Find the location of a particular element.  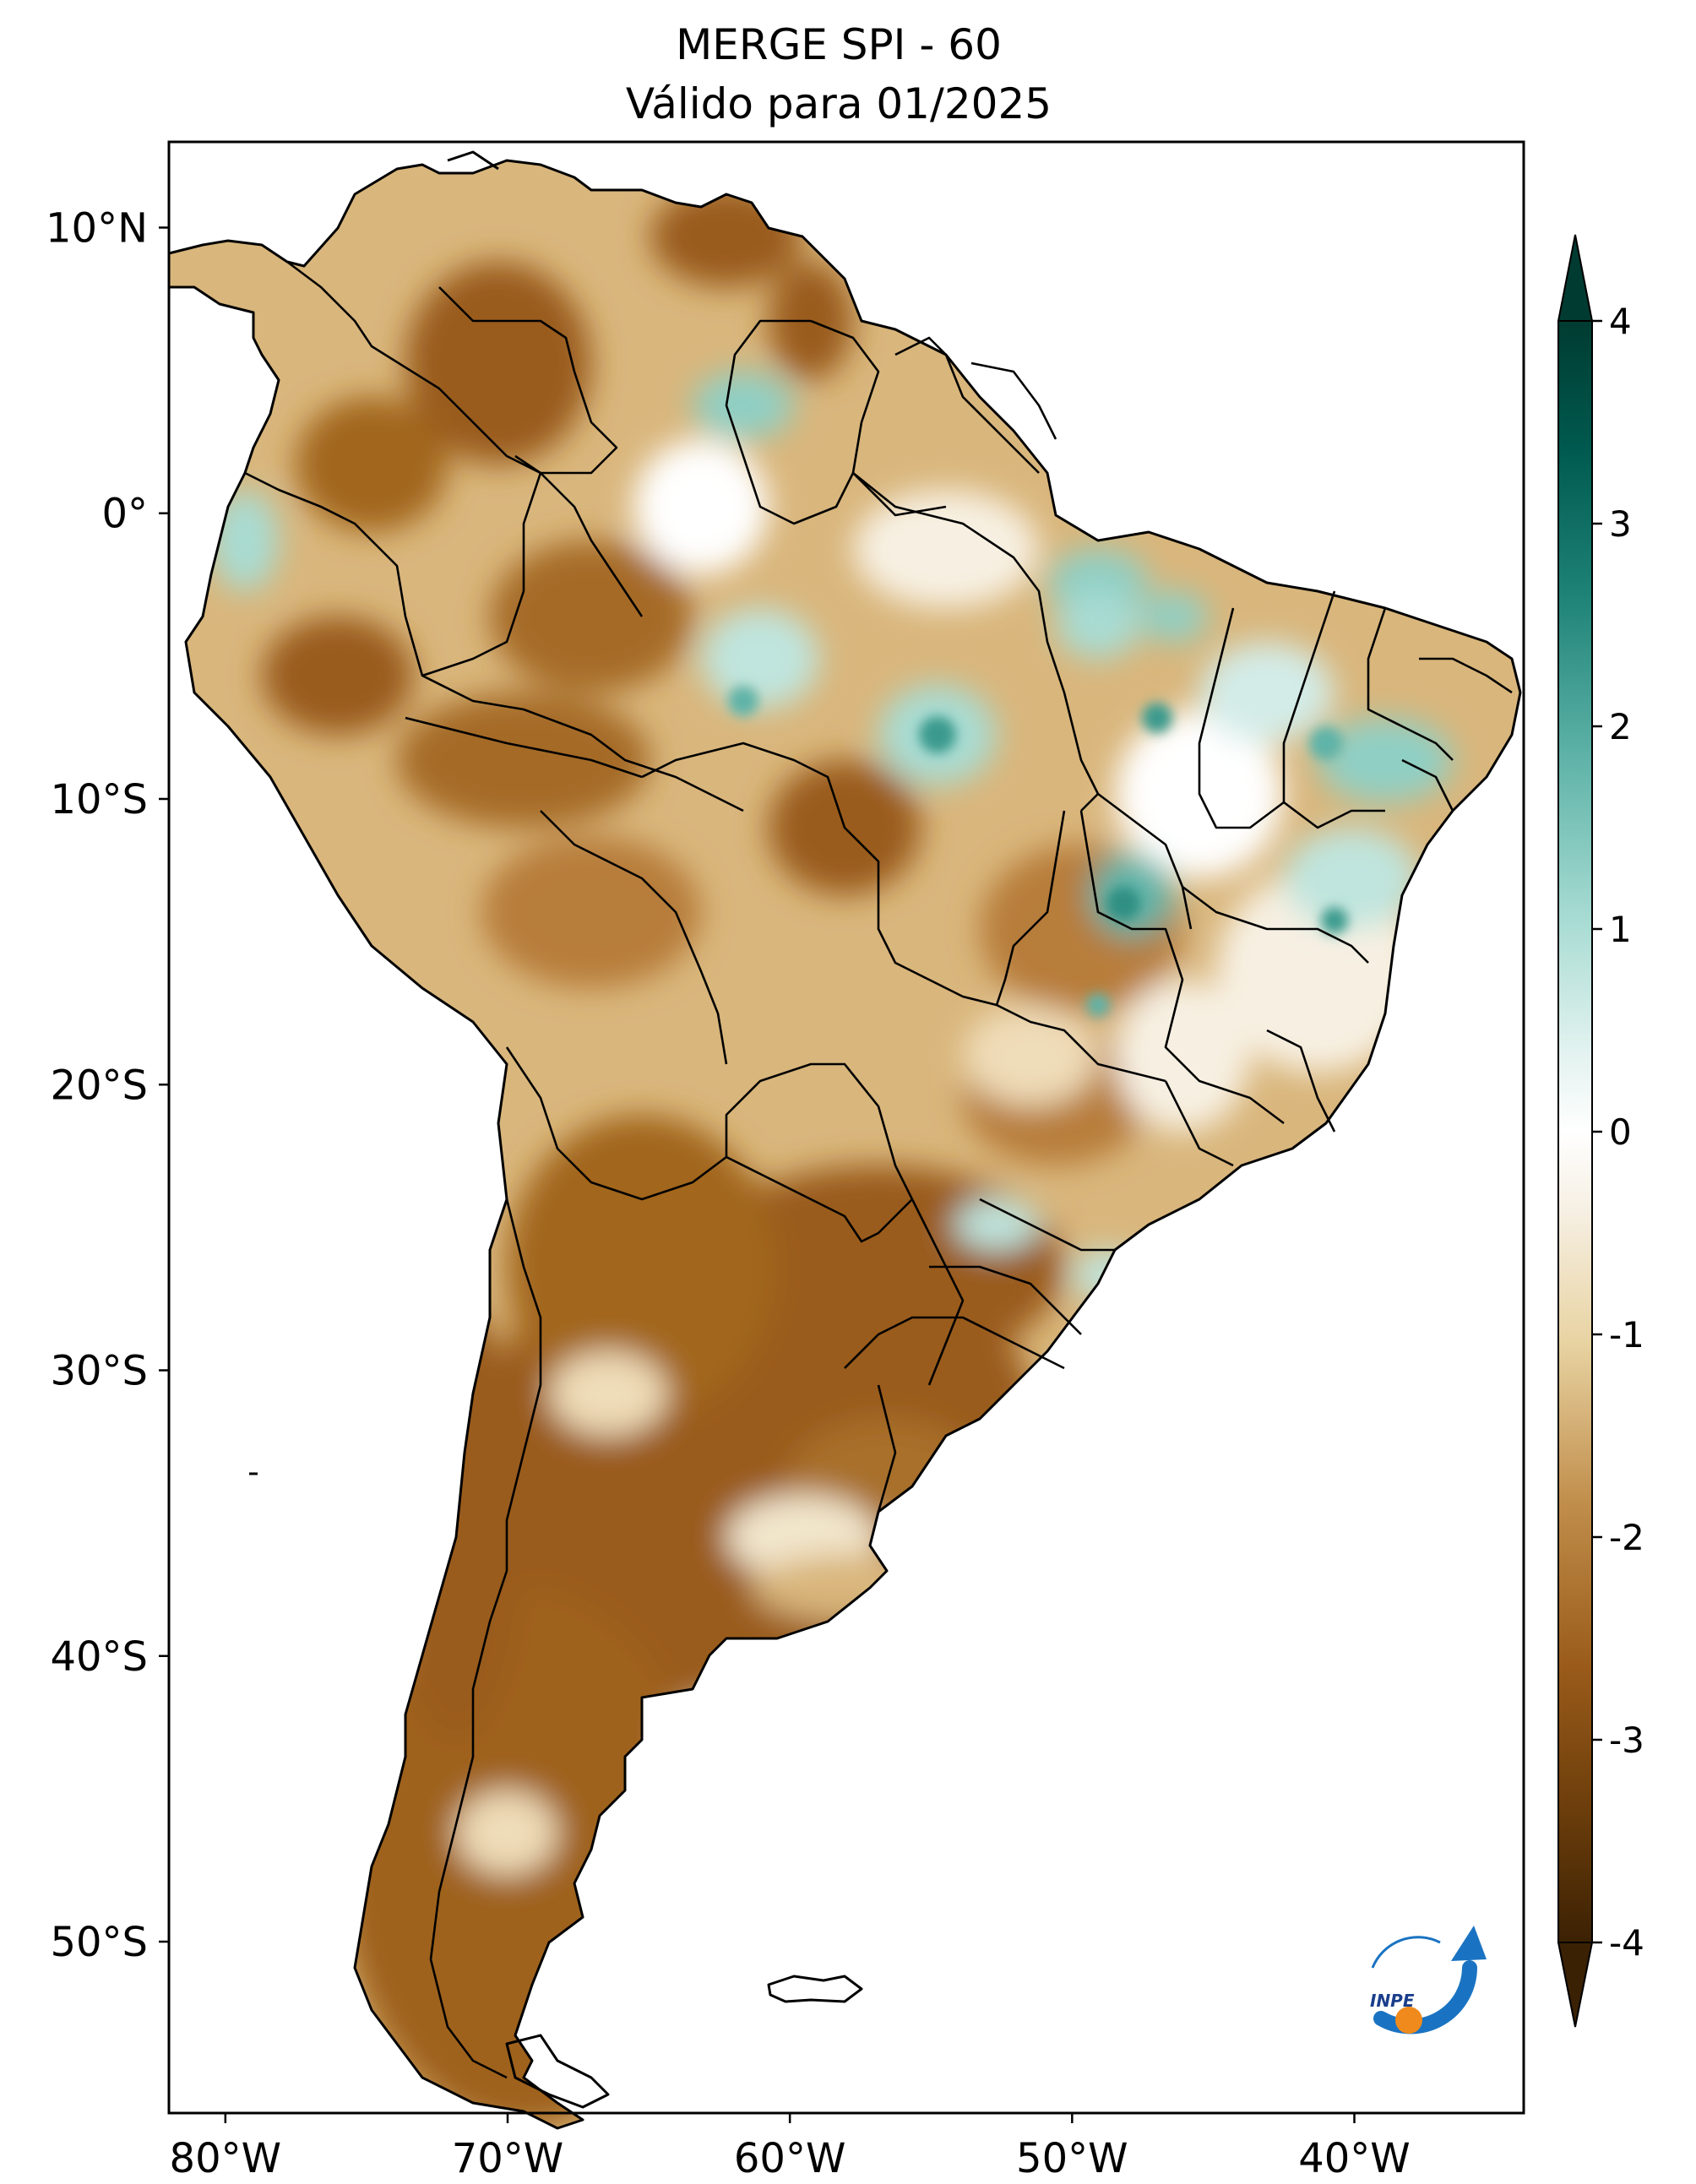

map-title: MERGE SPI - 60 is located at coordinates (839, 44).